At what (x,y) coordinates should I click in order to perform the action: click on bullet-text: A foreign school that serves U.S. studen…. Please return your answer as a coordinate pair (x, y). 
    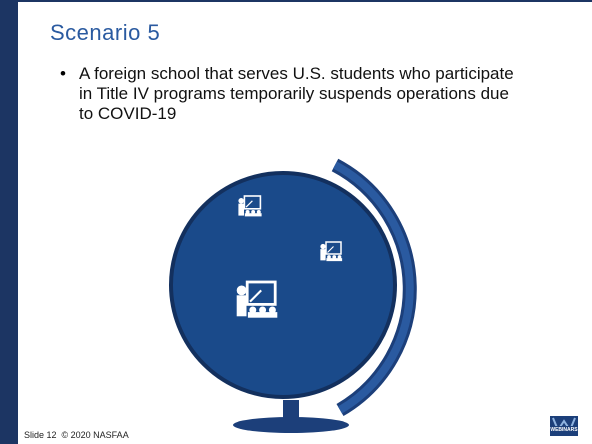
    Looking at the image, I should click on (296, 93).